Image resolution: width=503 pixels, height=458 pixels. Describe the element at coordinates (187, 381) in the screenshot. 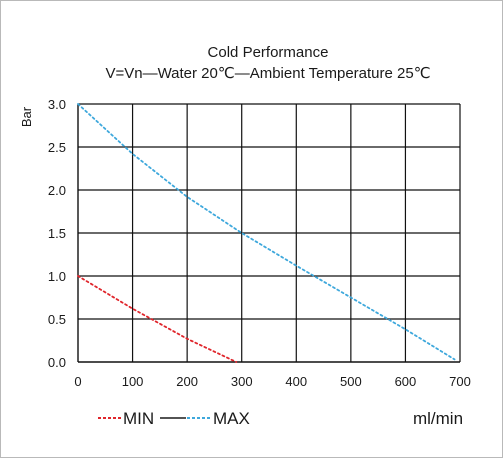

I see `x-tick-label: 200` at that location.